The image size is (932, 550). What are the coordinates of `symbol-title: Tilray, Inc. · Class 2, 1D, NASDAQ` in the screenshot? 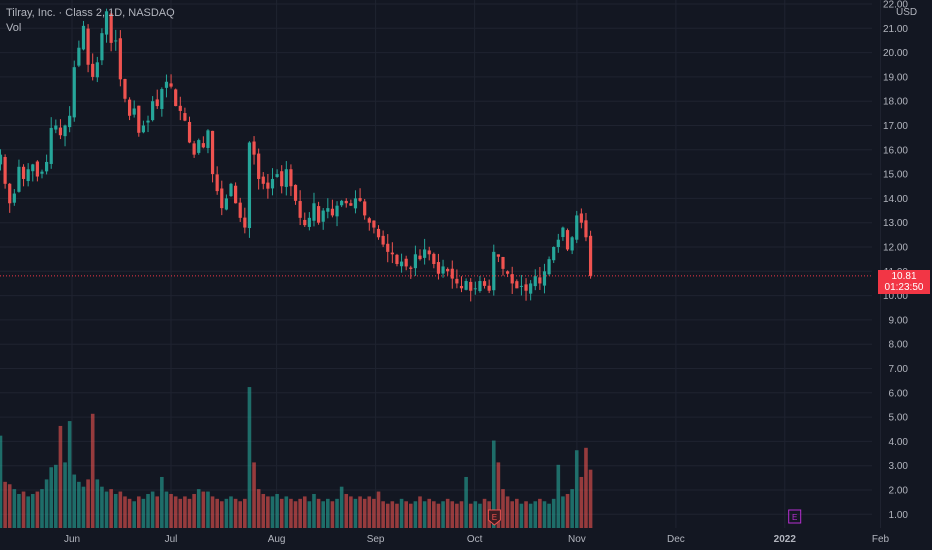 It's located at (90, 13).